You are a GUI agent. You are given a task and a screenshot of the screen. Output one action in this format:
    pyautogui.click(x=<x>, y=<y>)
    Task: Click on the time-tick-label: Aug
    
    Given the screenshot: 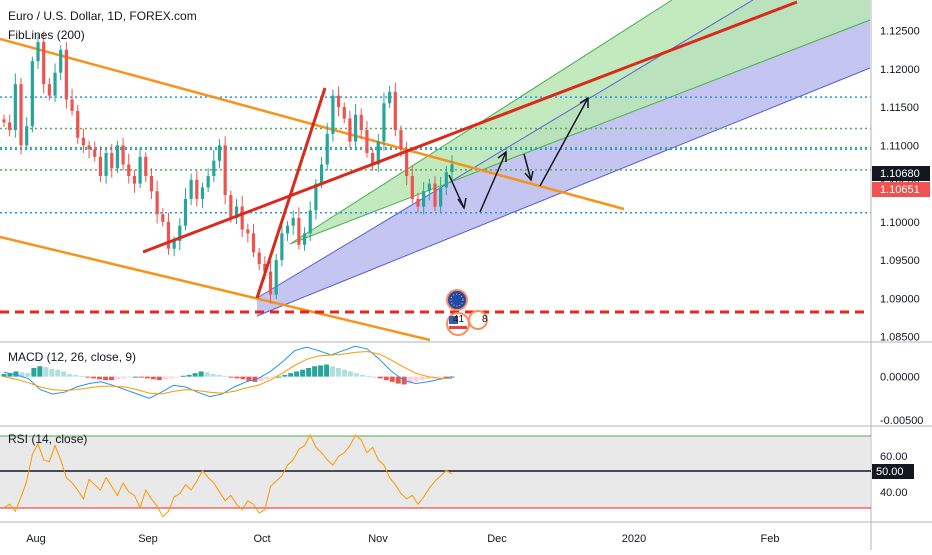 What is the action you would take?
    pyautogui.click(x=36, y=539)
    